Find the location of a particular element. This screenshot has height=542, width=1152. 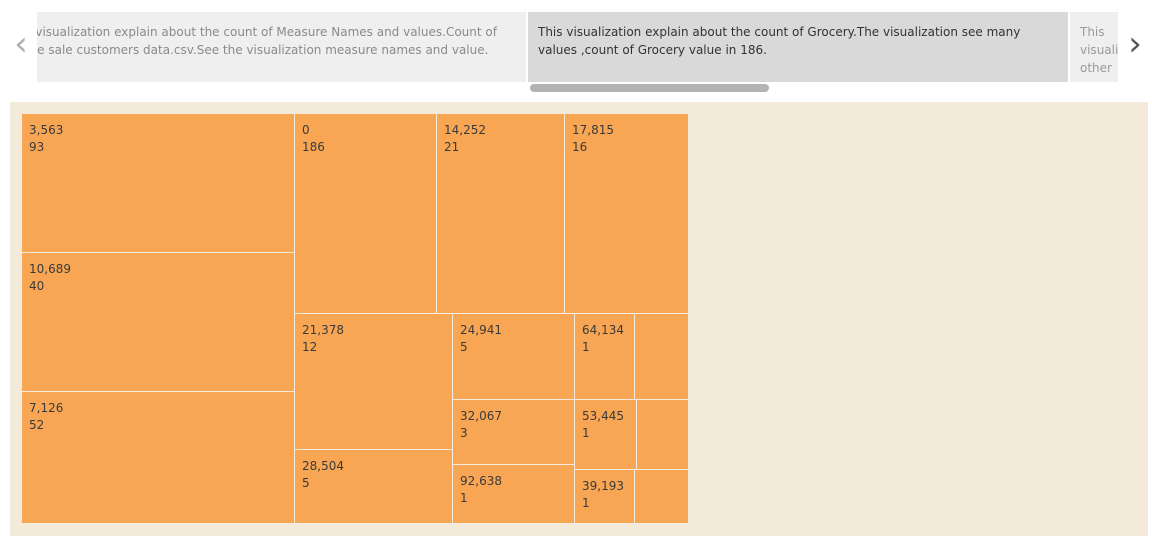

treemap-cell-value-label: 92,638 is located at coordinates (481, 481).